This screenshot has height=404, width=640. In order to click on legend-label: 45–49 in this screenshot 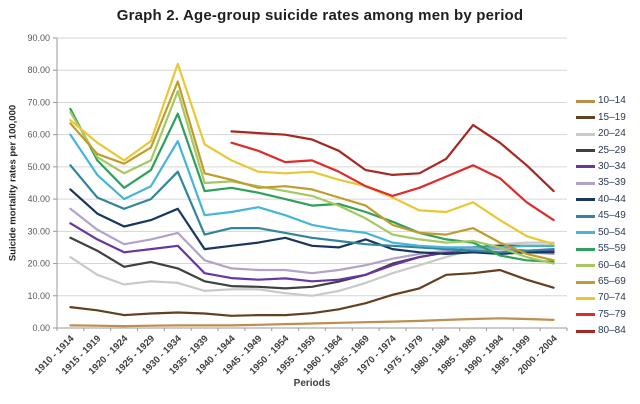, I will do `click(612, 216)`.